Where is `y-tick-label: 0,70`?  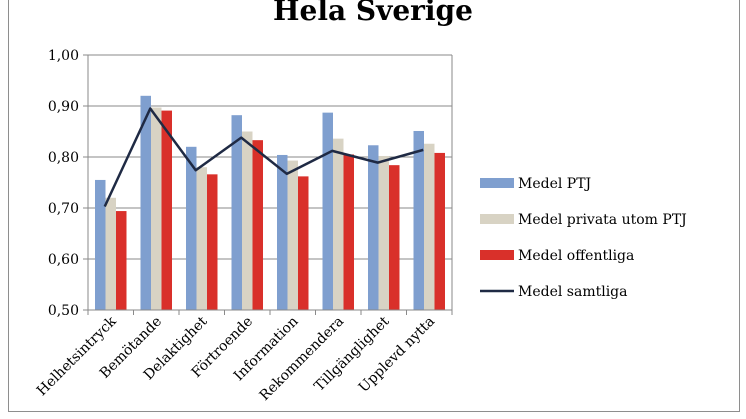 y-tick-label: 0,70 is located at coordinates (63, 209).